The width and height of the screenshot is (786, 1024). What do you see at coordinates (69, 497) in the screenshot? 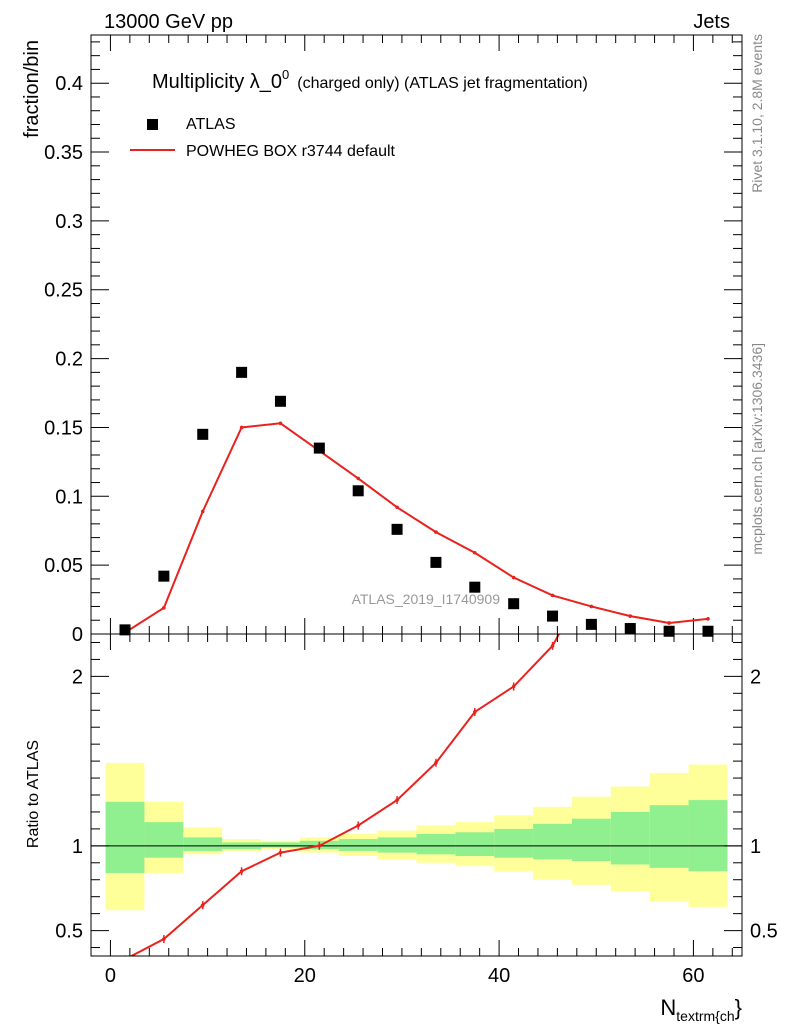
I see `main-ytick-label: 0.1` at bounding box center [69, 497].